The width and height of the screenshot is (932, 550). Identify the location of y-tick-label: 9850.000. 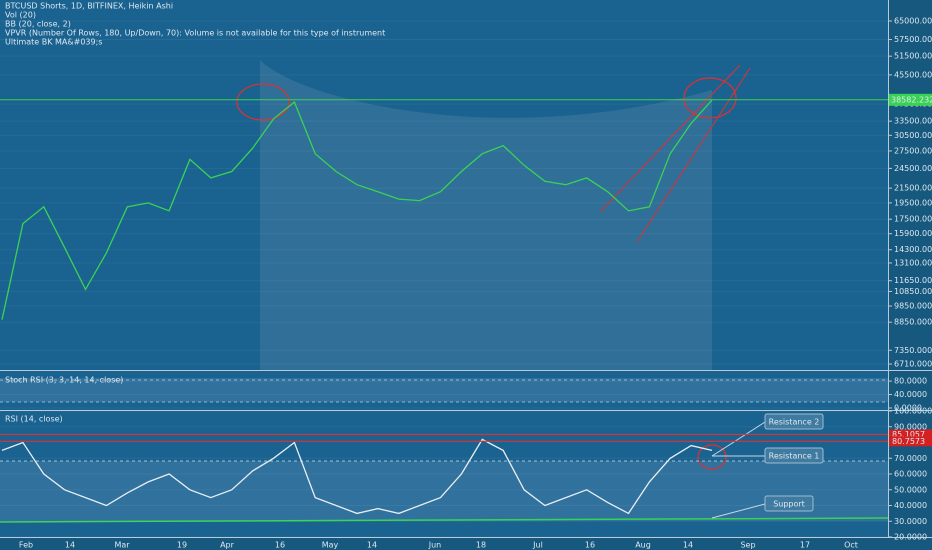
(913, 306).